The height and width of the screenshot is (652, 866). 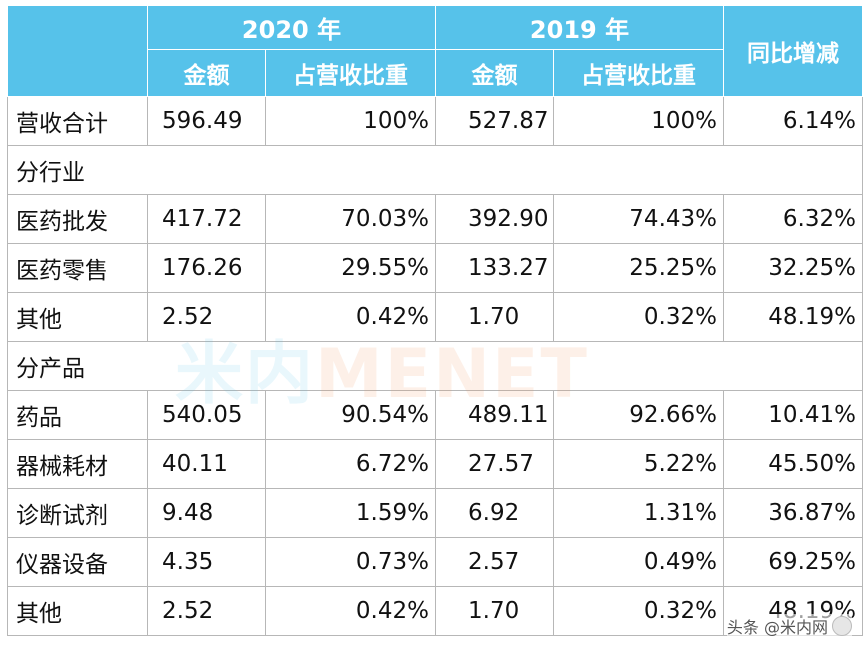 What do you see at coordinates (206, 268) in the screenshot?
I see `cell-amount-2020: 176.26` at bounding box center [206, 268].